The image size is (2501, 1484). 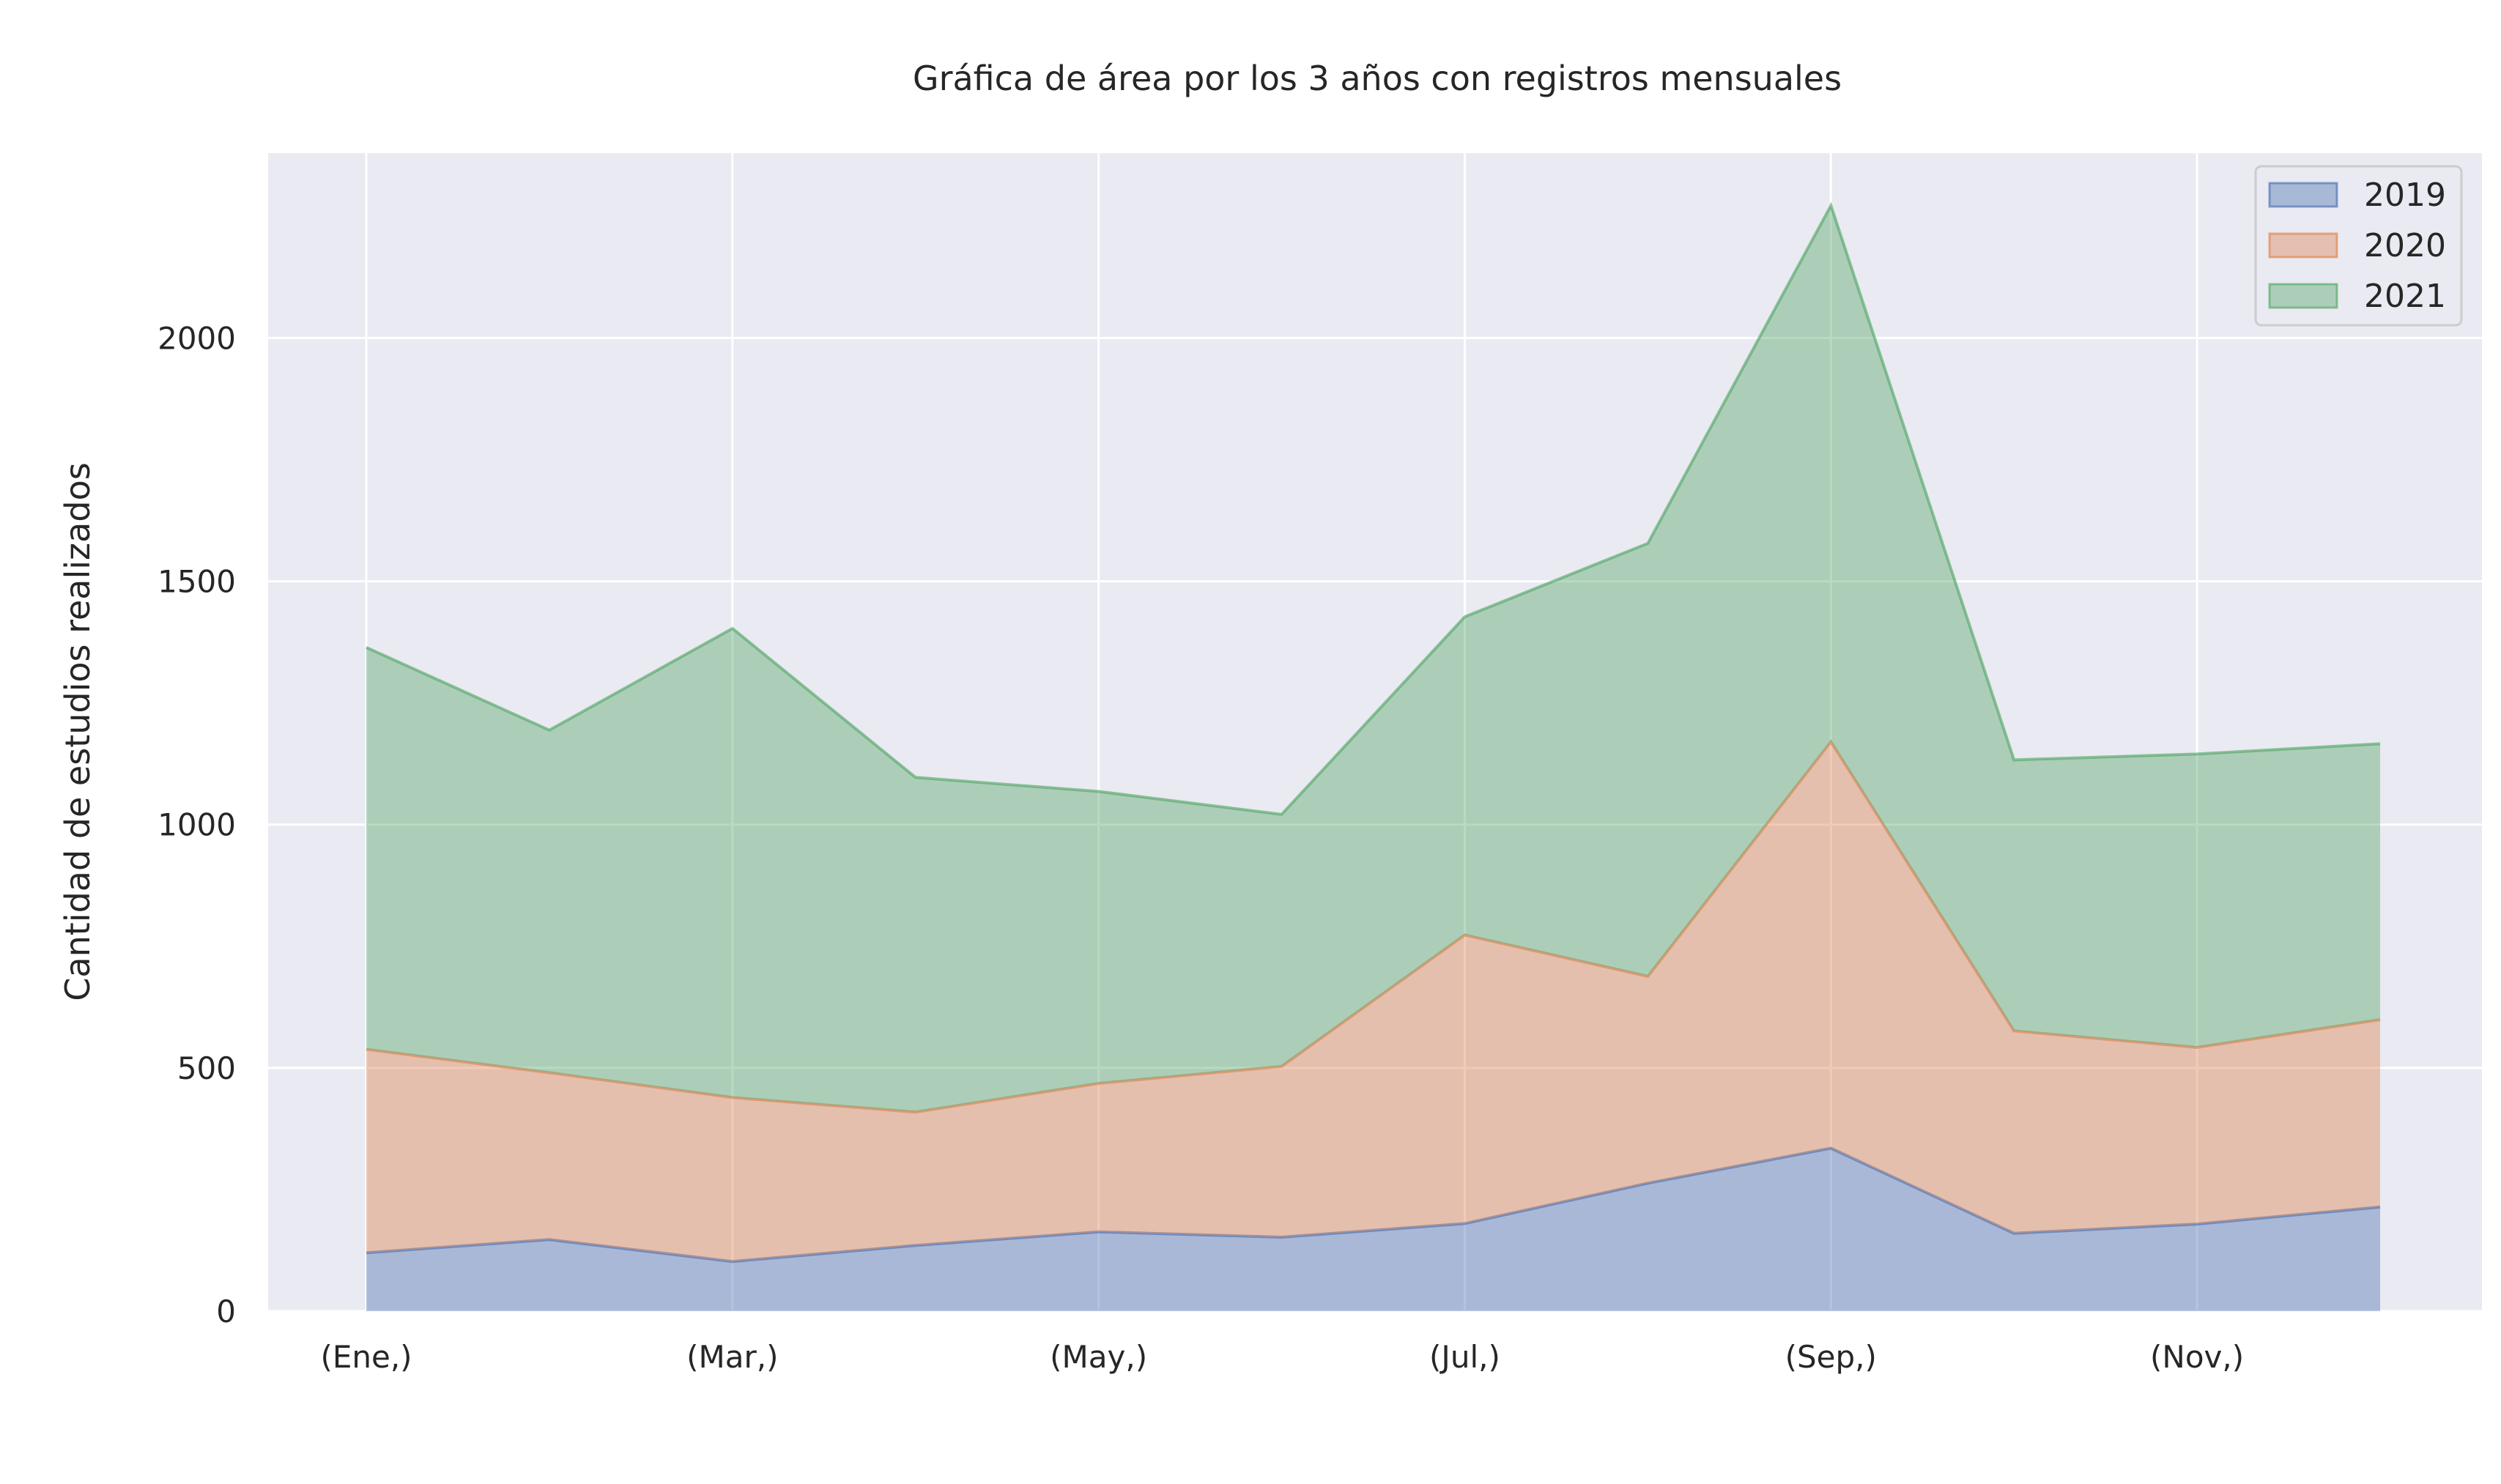 I want to click on legend-label-2021: 2021, so click(x=2405, y=296).